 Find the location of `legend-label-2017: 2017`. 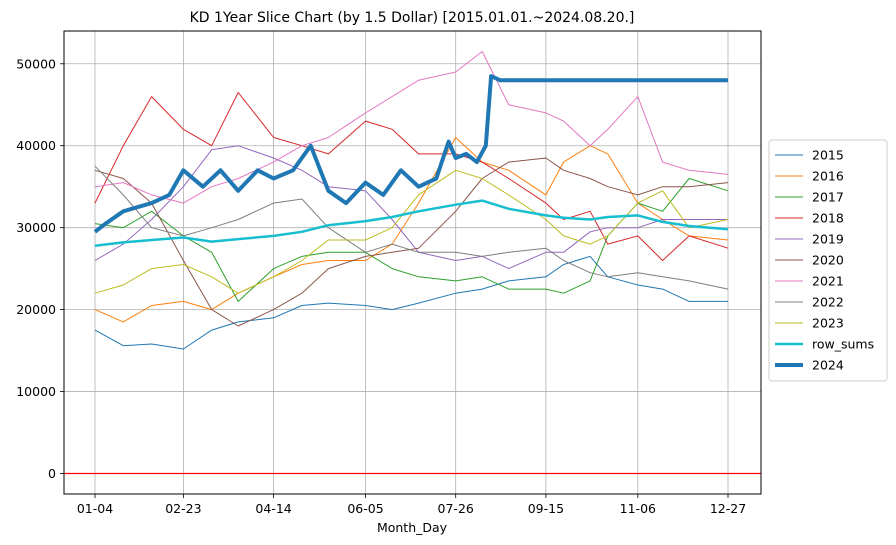

legend-label-2017: 2017 is located at coordinates (828, 197).